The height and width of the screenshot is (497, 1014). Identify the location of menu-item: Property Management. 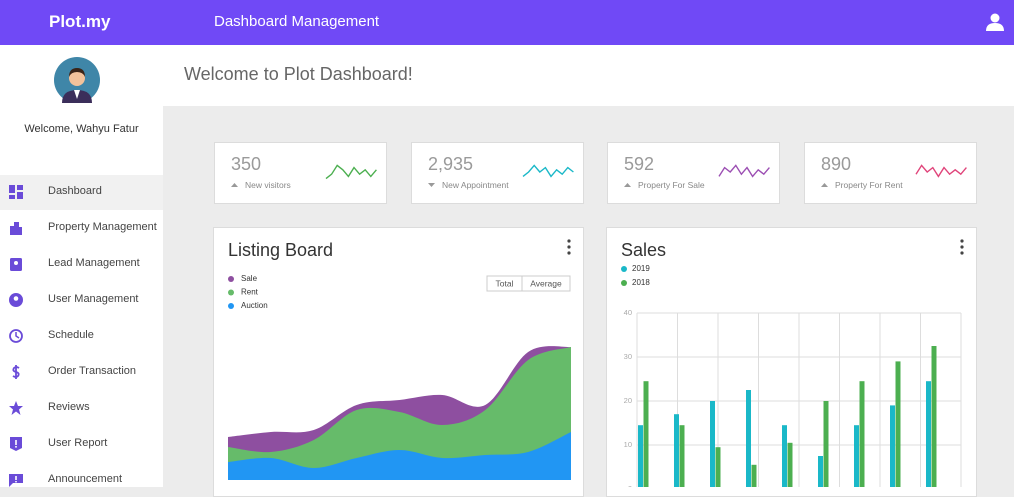
(102, 227).